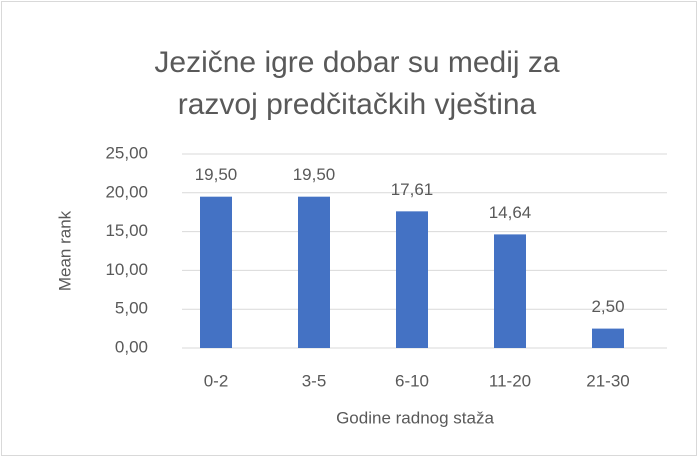 Image resolution: width=699 pixels, height=458 pixels. Describe the element at coordinates (357, 104) in the screenshot. I see `chart-title: razvoj predčitačkih vještina` at that location.